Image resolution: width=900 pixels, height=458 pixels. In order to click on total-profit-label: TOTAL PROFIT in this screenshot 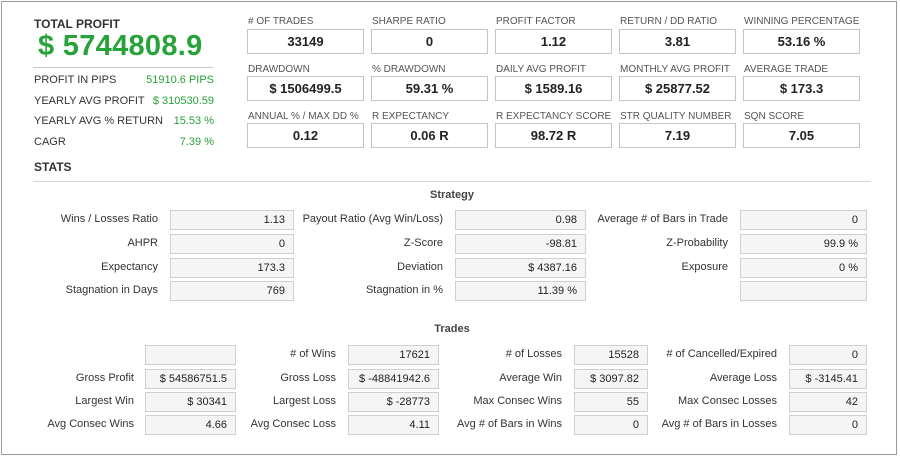, I will do `click(77, 24)`.